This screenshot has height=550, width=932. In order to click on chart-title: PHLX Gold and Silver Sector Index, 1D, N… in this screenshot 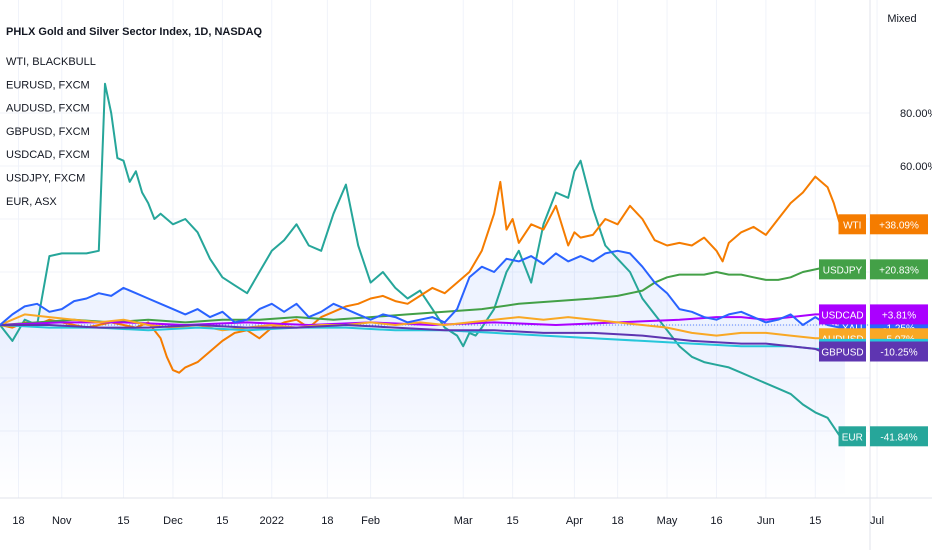, I will do `click(134, 32)`.